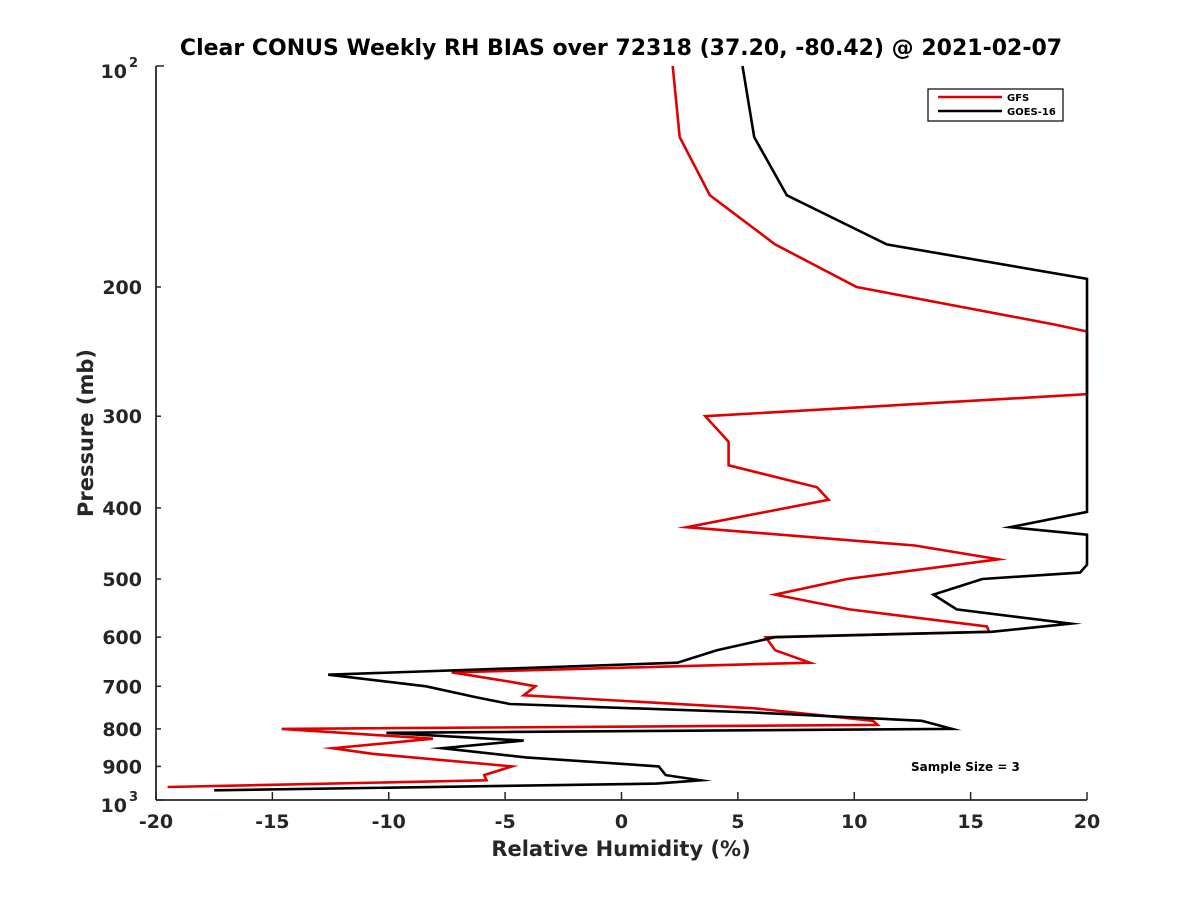  I want to click on x-axis-label: Relative Humidity (%), so click(620, 849).